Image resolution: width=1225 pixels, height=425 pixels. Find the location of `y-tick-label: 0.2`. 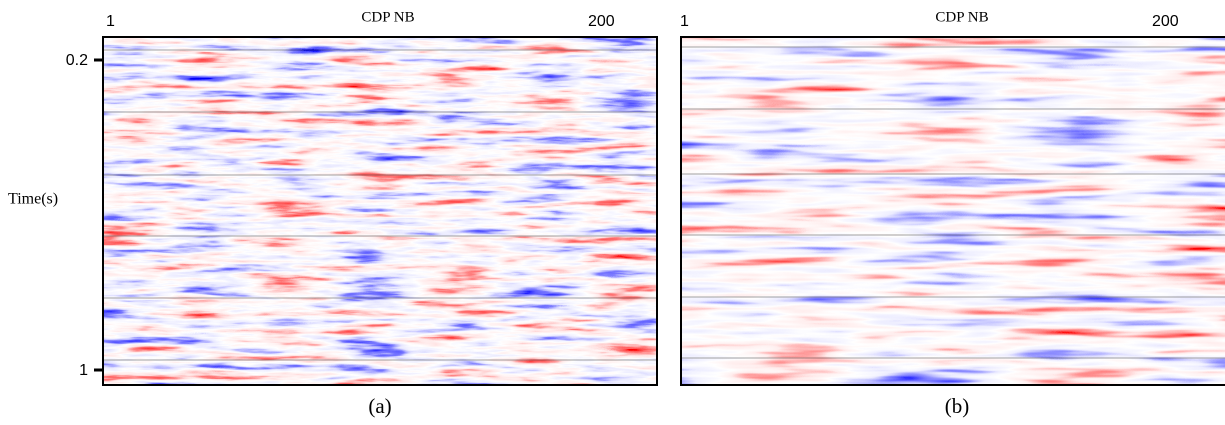

y-tick-label: 0.2 is located at coordinates (77, 60).